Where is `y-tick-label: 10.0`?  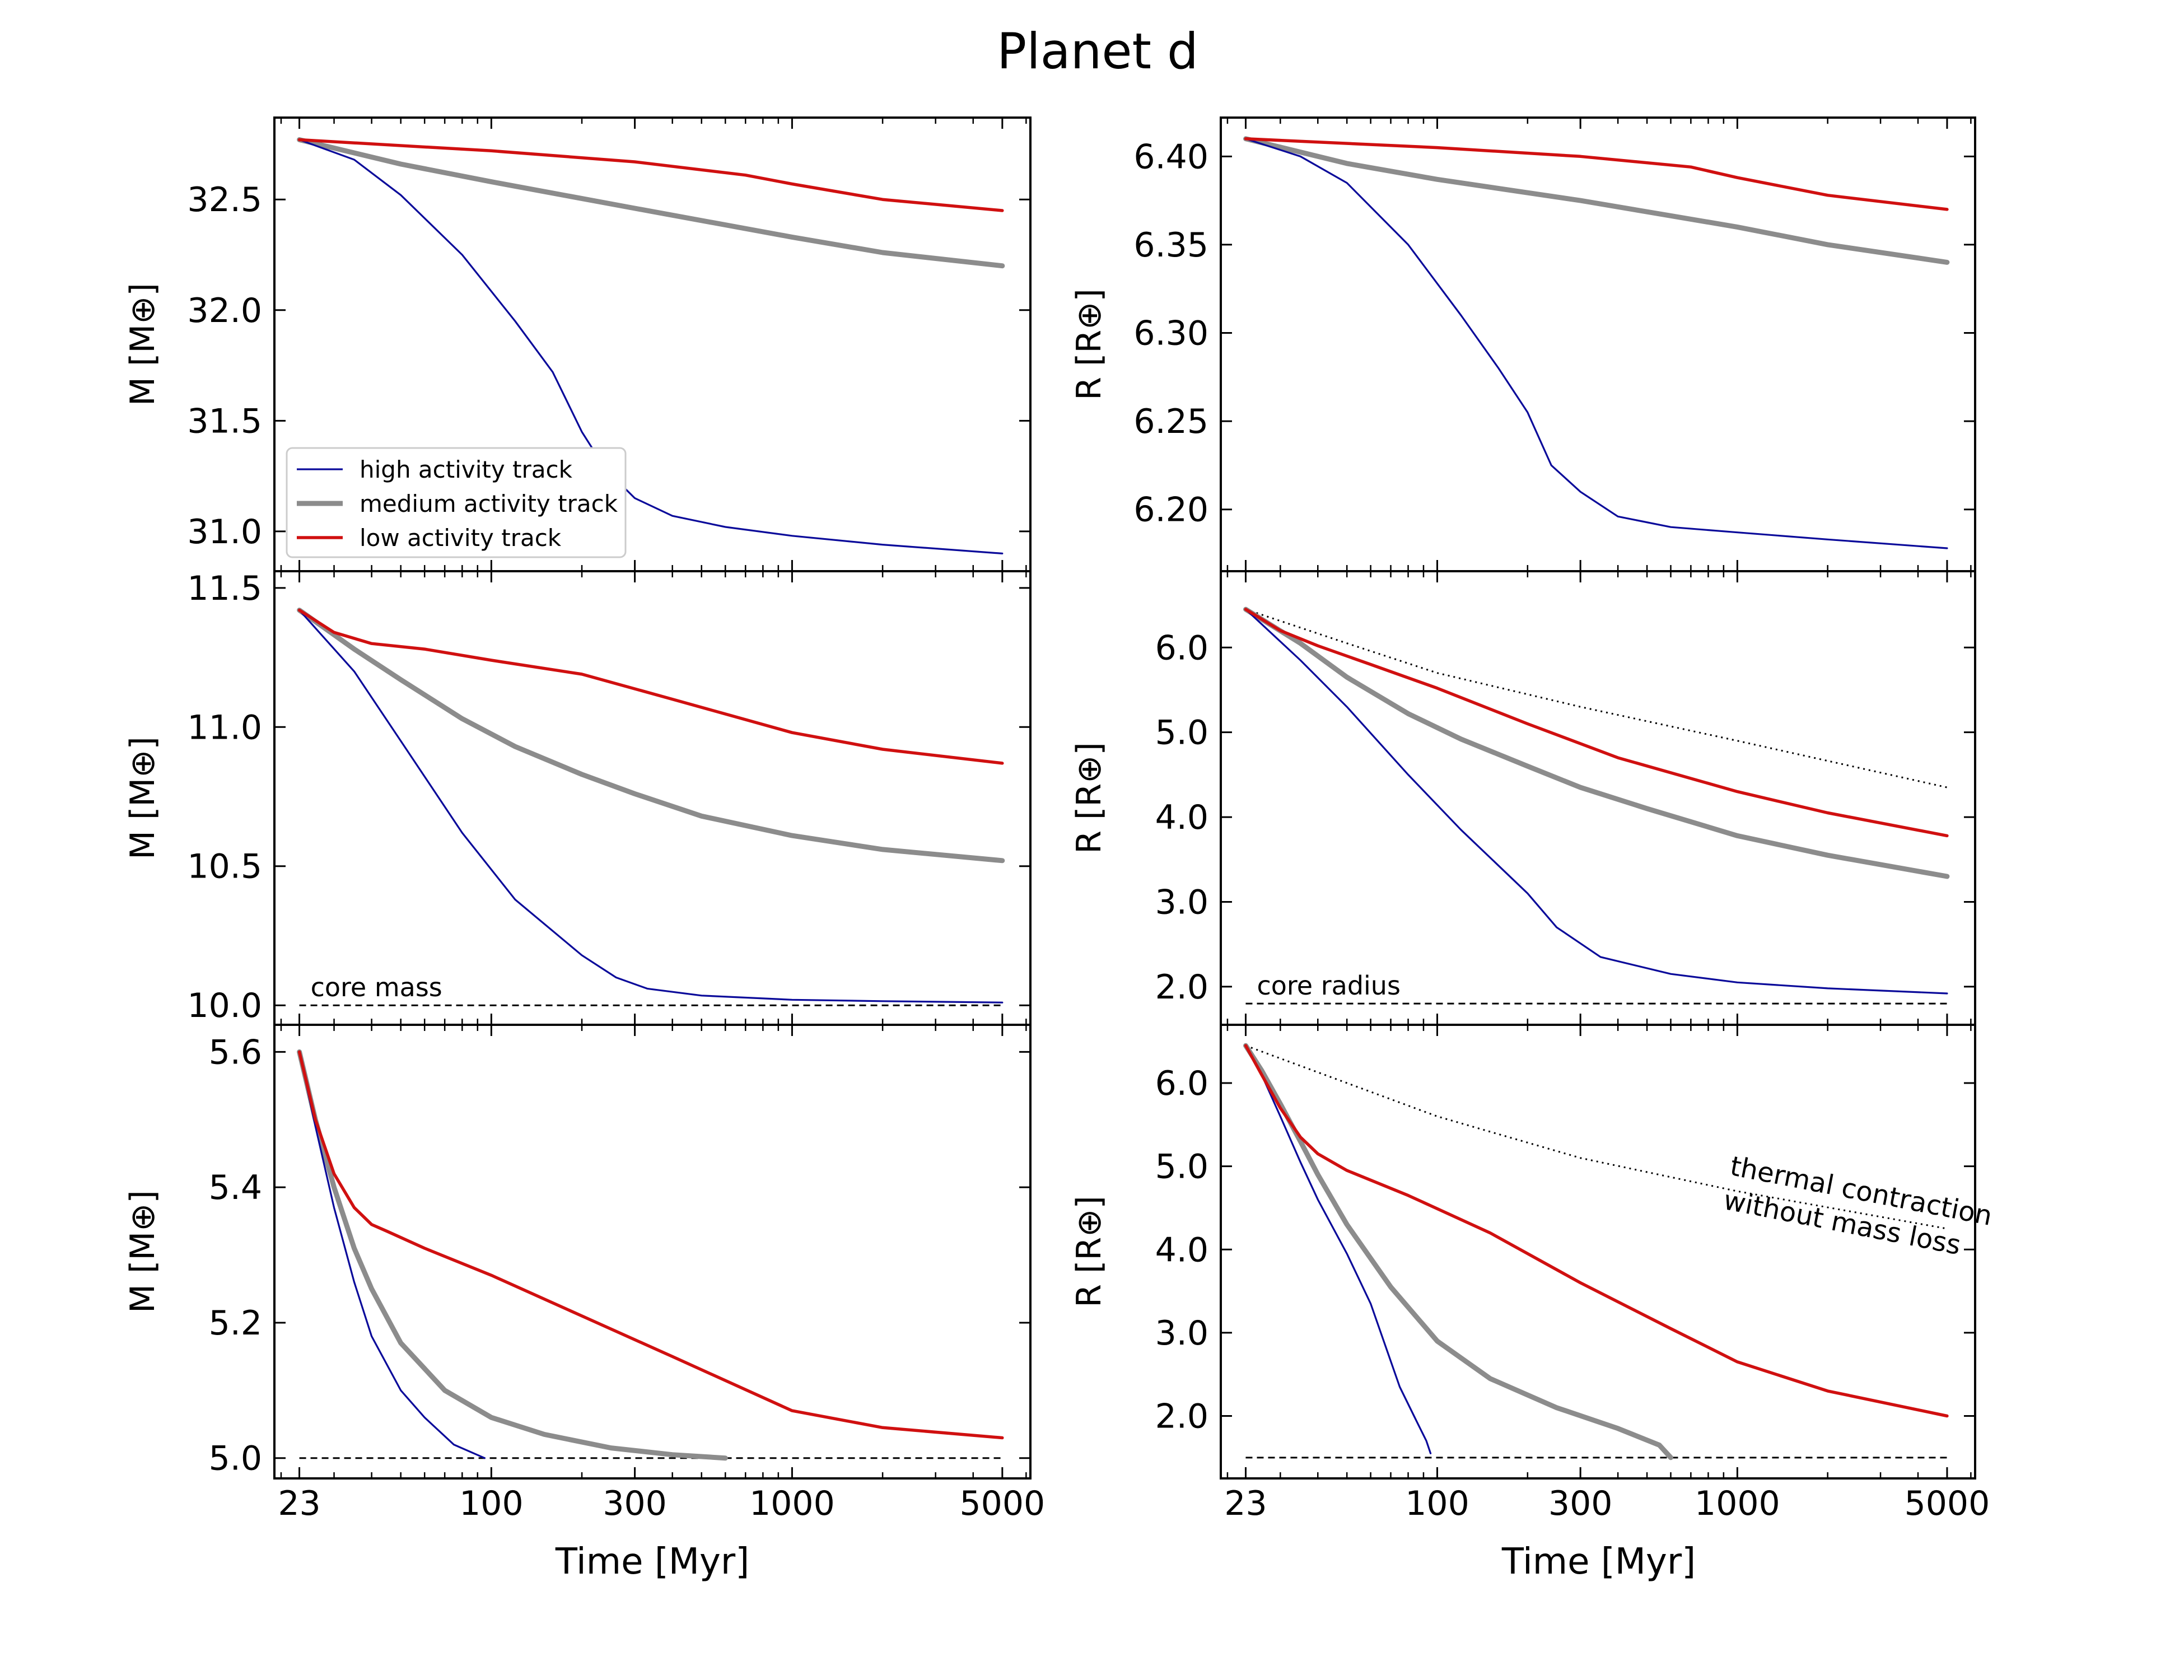 y-tick-label: 10.0 is located at coordinates (225, 1006).